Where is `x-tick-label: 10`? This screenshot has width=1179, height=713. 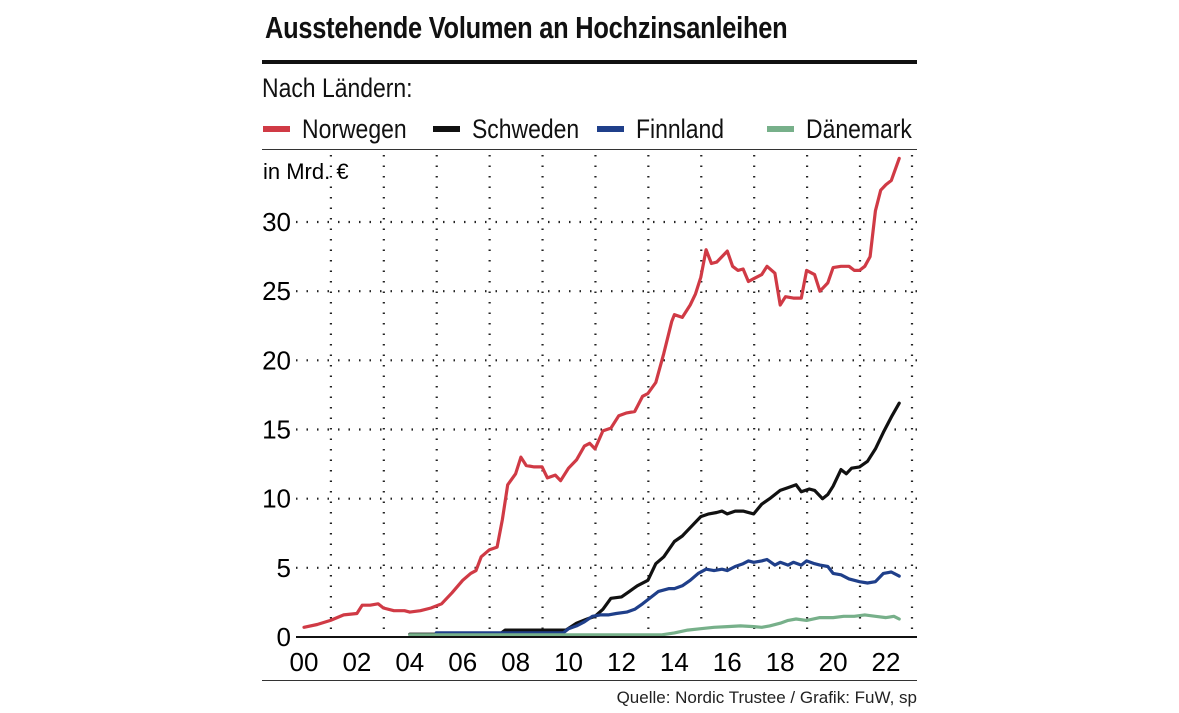
x-tick-label: 10 is located at coordinates (568, 662).